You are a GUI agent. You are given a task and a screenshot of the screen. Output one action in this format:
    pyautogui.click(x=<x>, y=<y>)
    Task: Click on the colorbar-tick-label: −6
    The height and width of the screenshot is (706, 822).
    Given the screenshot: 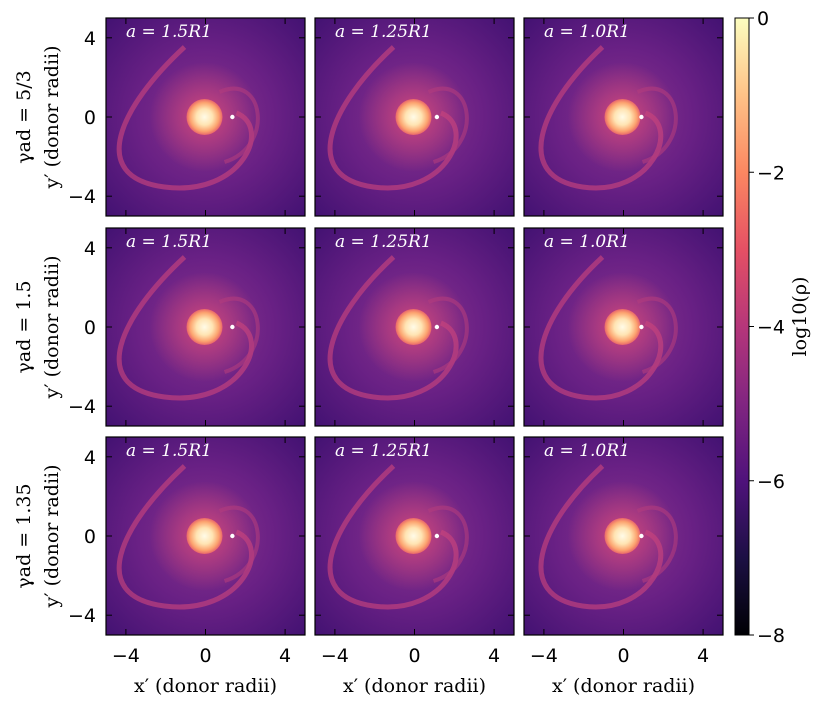 What is the action you would take?
    pyautogui.click(x=771, y=482)
    